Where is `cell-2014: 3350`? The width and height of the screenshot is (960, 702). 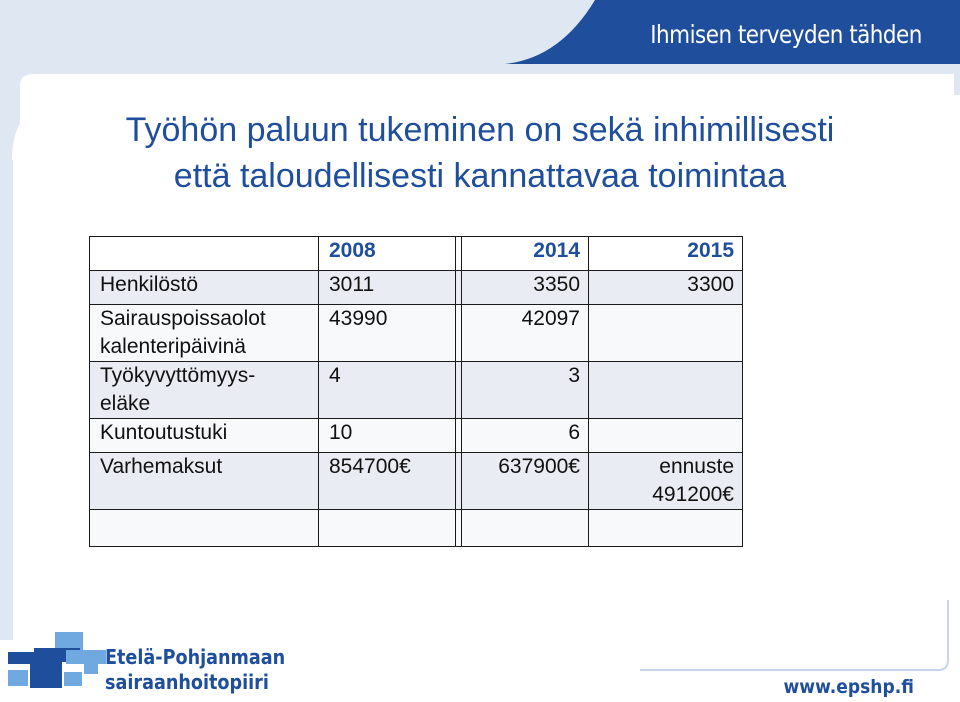 cell-2014: 3350 is located at coordinates (525, 287).